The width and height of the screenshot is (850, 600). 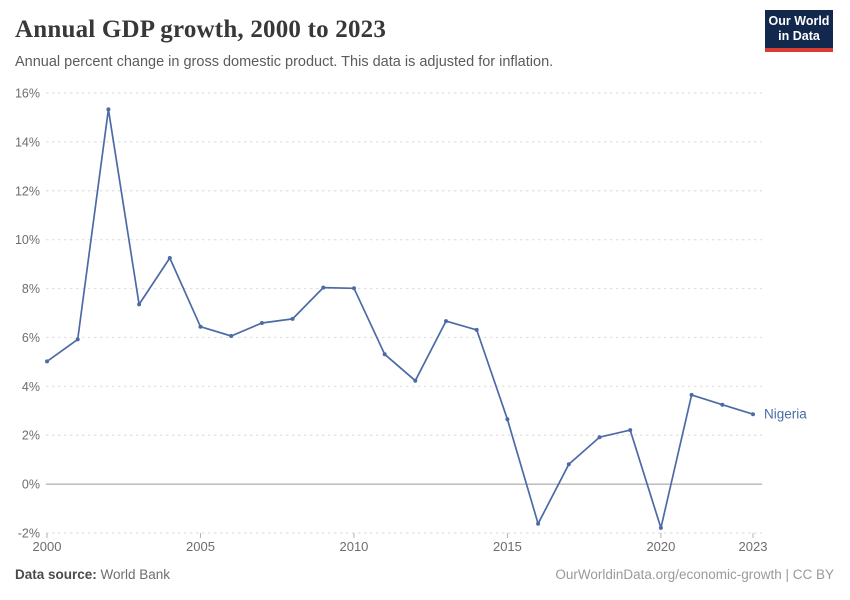 I want to click on data-point-2019, so click(x=630, y=430).